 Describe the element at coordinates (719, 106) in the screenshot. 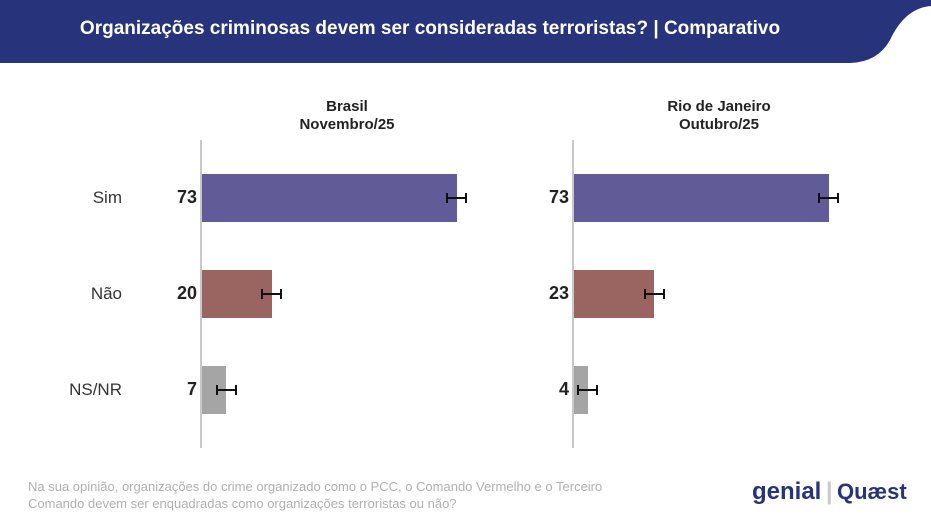

I see `panel-title-line: Rio de Janeiro` at that location.